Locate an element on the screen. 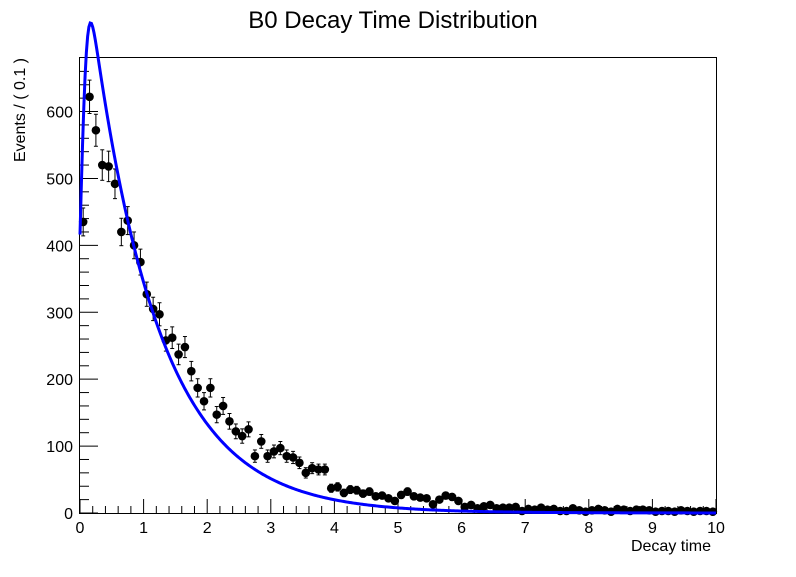 The height and width of the screenshot is (577, 796). x-tick-label: 4 is located at coordinates (334, 528).